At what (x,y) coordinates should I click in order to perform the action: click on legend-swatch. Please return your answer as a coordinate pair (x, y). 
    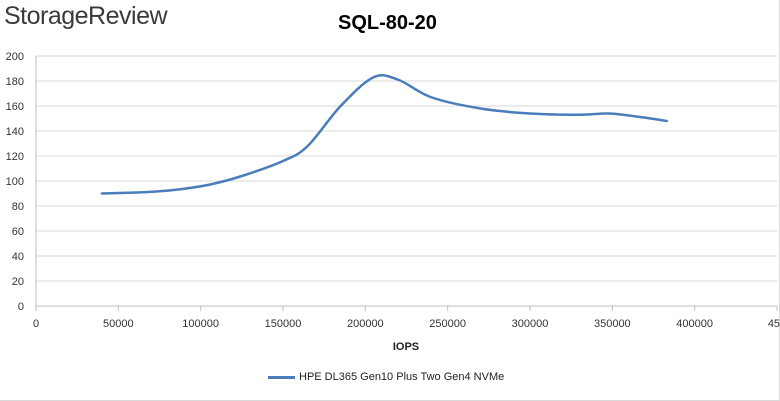
    Looking at the image, I should click on (281, 377).